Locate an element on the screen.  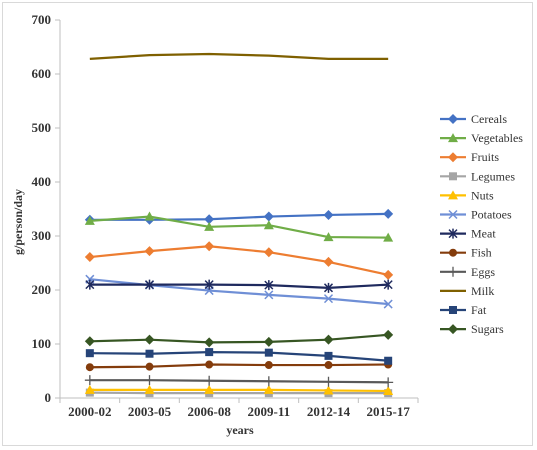
legend-label-cereals: Cereals is located at coordinates (489, 119).